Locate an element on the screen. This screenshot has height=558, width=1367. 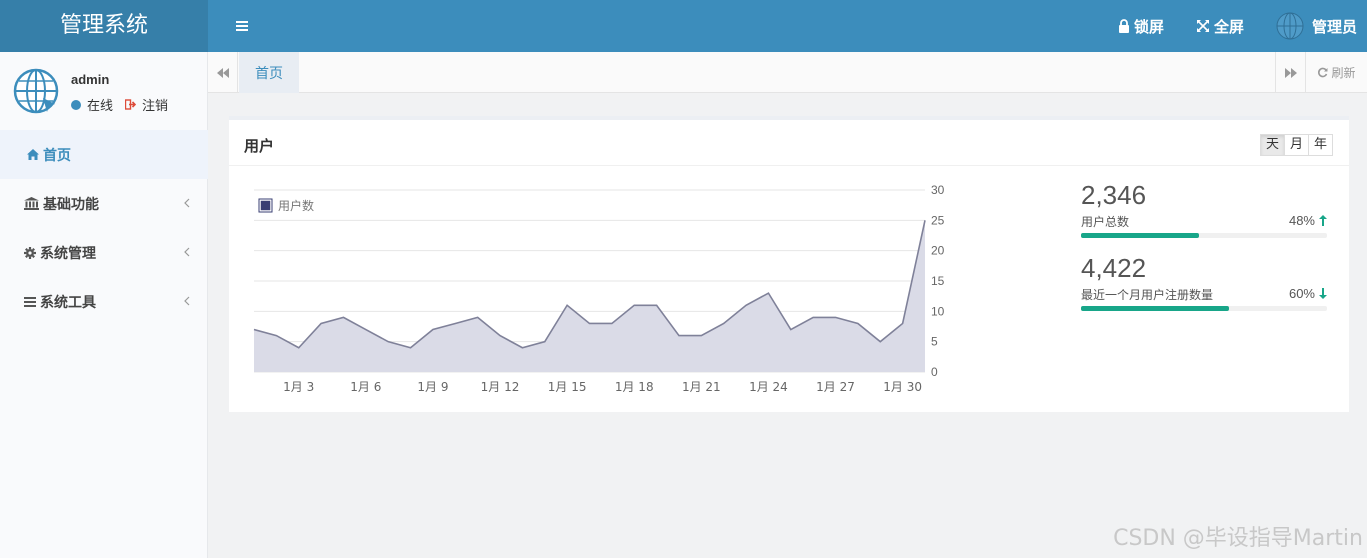
user-name: admin is located at coordinates (90, 79).